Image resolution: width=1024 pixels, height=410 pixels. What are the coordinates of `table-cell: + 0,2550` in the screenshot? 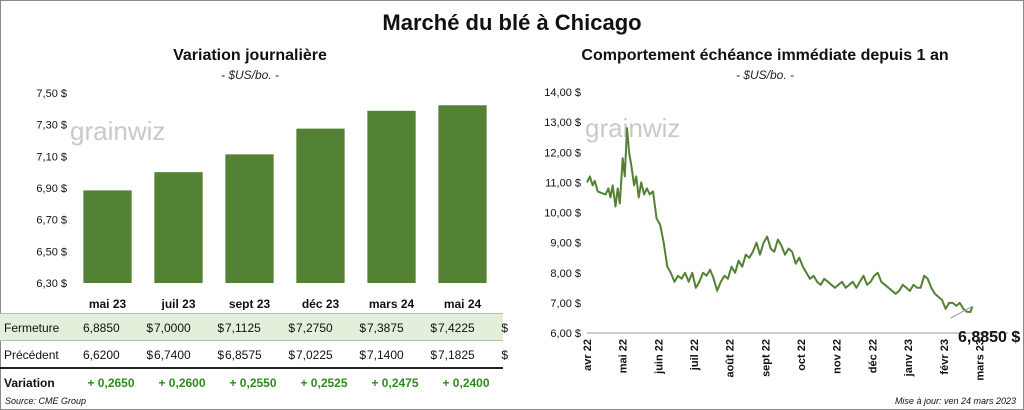 It's located at (253, 383).